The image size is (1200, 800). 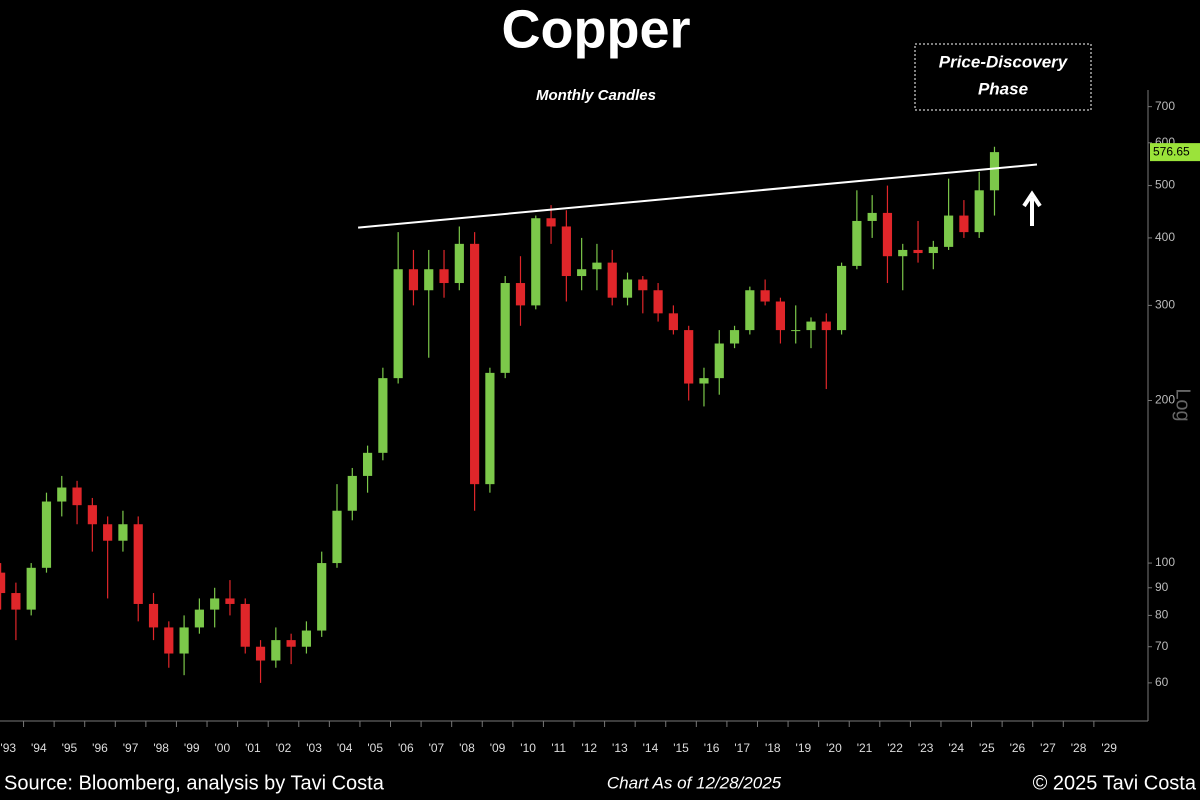 What do you see at coordinates (131, 748) in the screenshot?
I see `x-tick-label: '97` at bounding box center [131, 748].